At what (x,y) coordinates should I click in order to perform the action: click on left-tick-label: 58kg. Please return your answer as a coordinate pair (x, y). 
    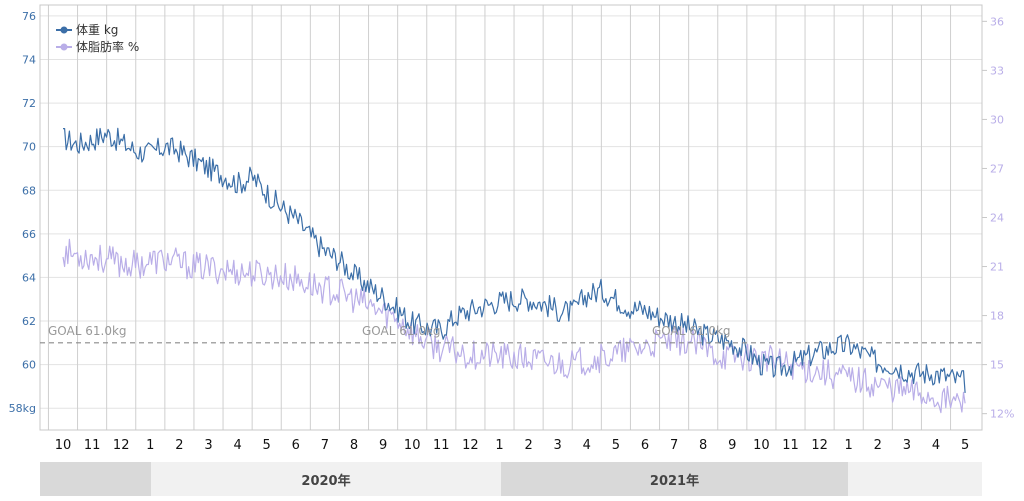
    Looking at the image, I should click on (22, 408).